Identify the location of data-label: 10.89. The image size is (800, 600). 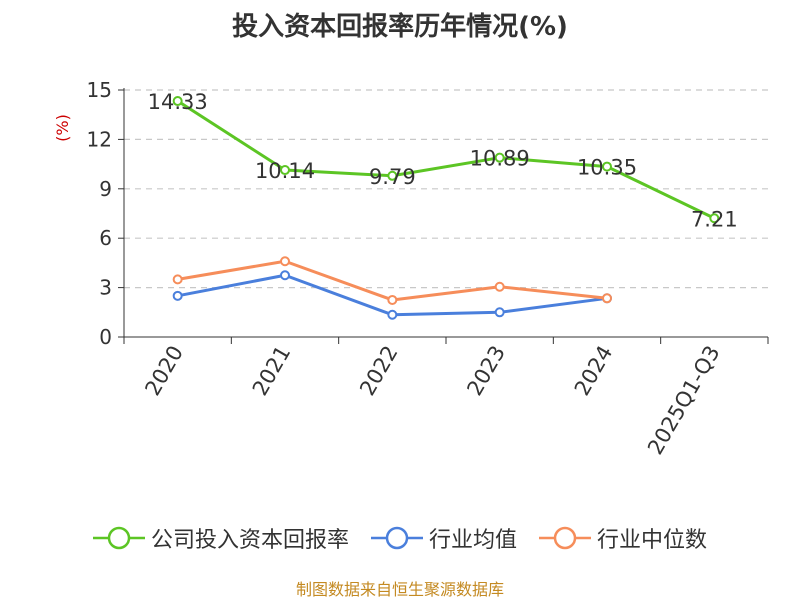
(500, 159).